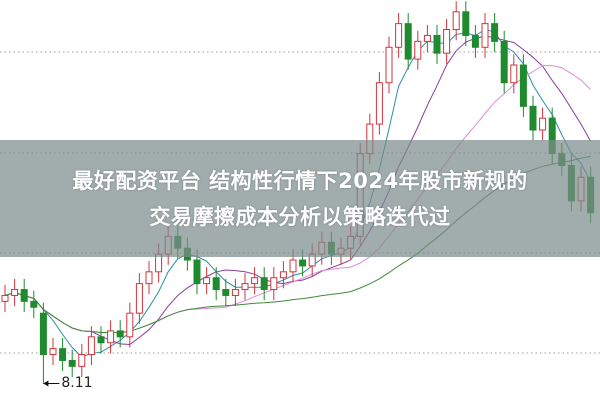 The image size is (600, 400). I want to click on low-price-value: 8.11, so click(77, 382).